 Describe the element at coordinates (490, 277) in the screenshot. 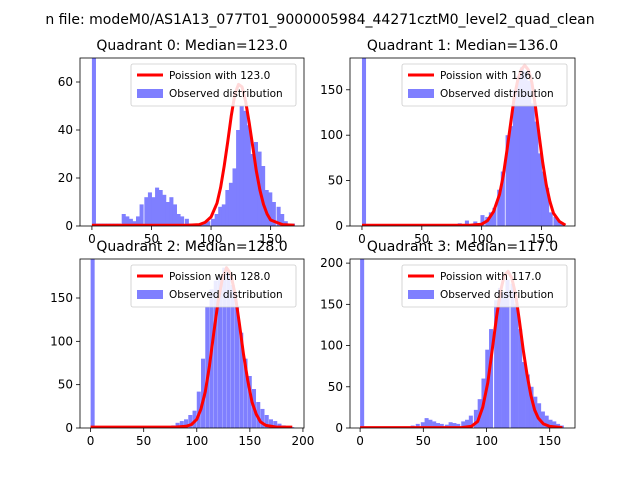

I see `legend-label: Poission with 117.0` at that location.